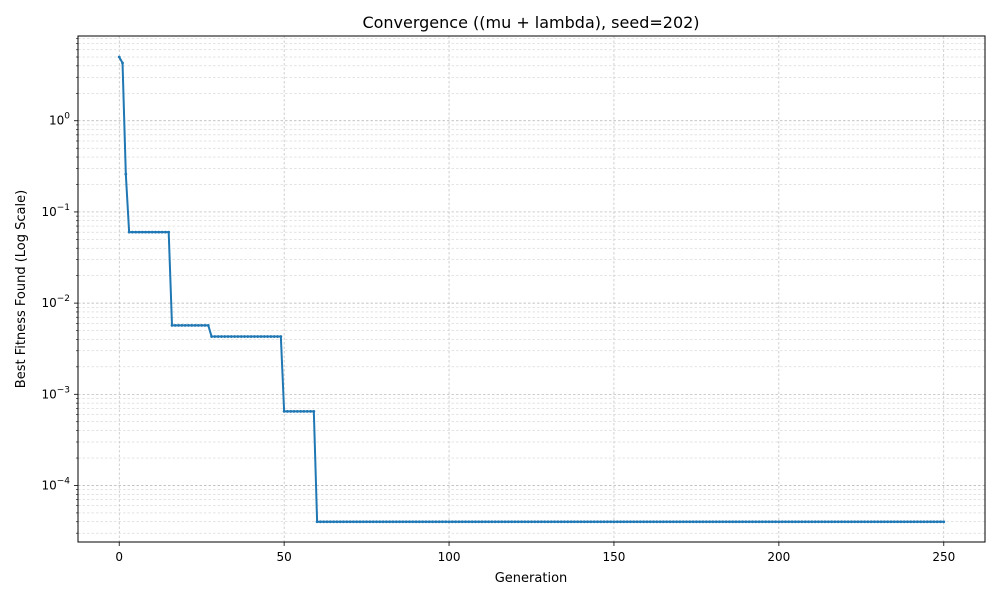 This screenshot has width=1000, height=600. Describe the element at coordinates (55, 393) in the screenshot. I see `y-tick-label: 10⁻³` at that location.